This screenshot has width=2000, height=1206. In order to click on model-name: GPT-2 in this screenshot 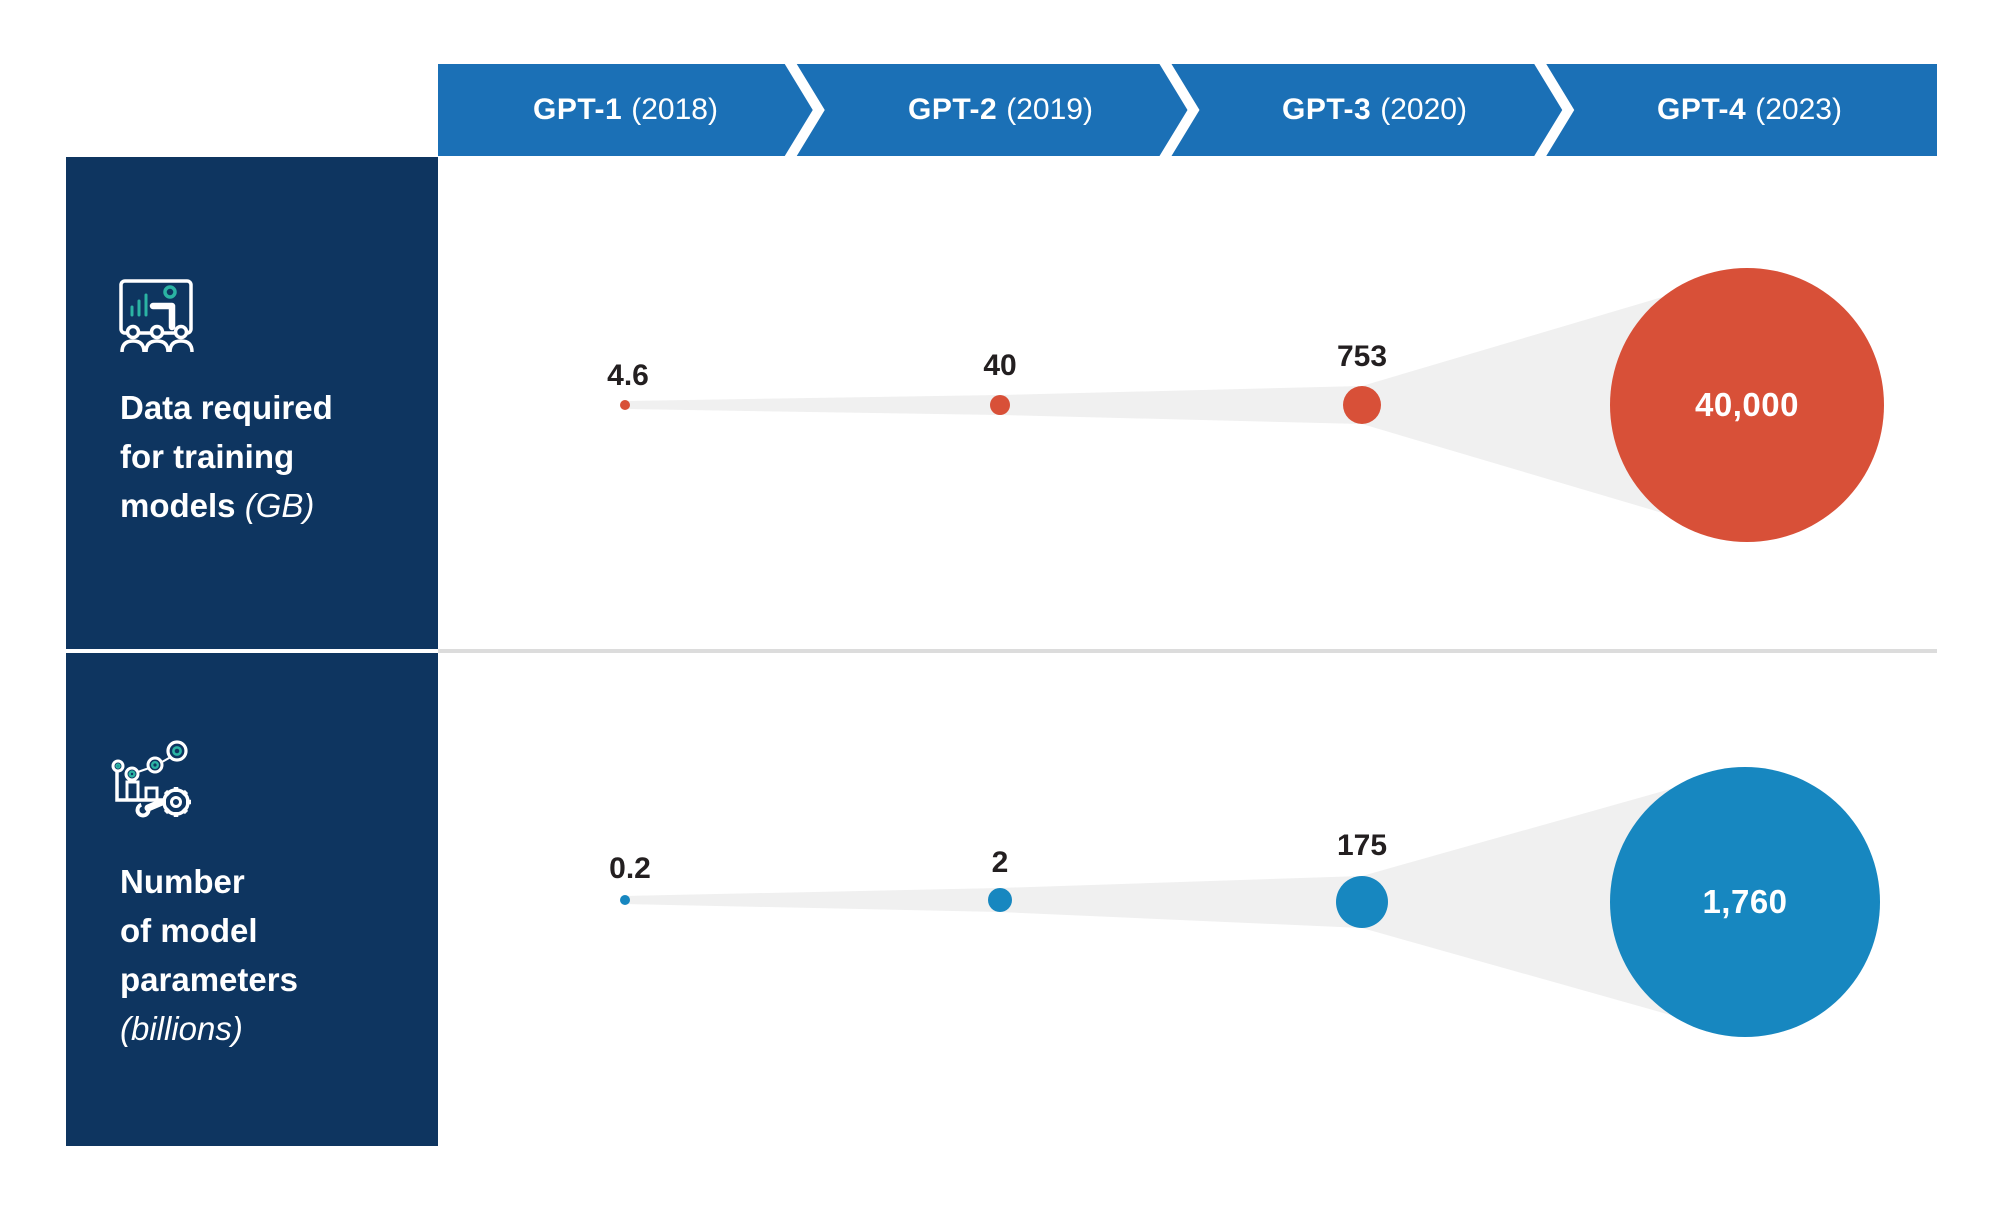, I will do `click(953, 109)`.